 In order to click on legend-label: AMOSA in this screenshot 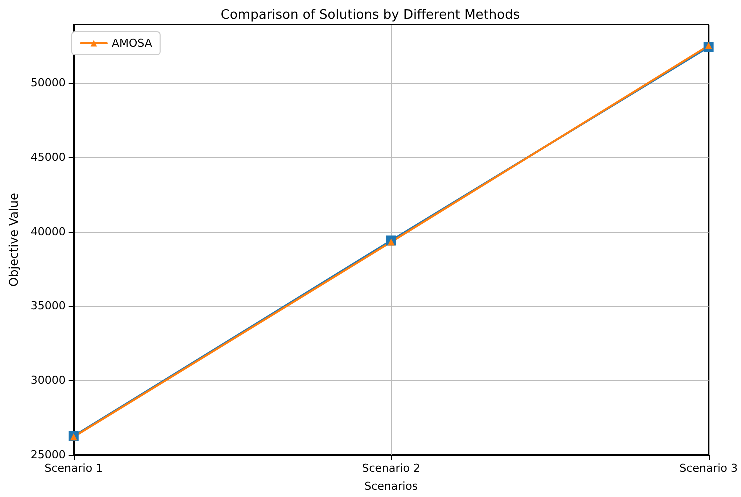, I will do `click(132, 43)`.